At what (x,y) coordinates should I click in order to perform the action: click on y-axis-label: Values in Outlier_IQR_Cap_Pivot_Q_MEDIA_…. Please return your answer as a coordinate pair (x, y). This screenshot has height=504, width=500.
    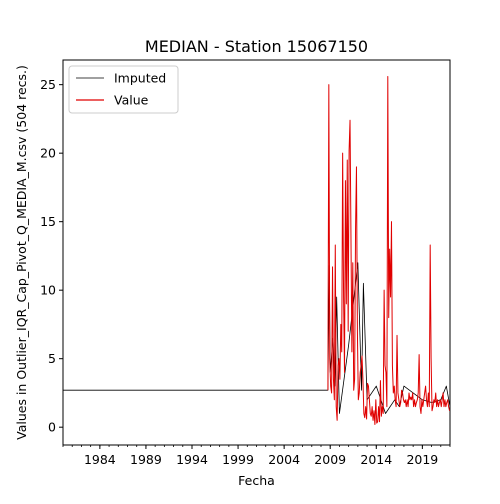
    Looking at the image, I should click on (21, 252).